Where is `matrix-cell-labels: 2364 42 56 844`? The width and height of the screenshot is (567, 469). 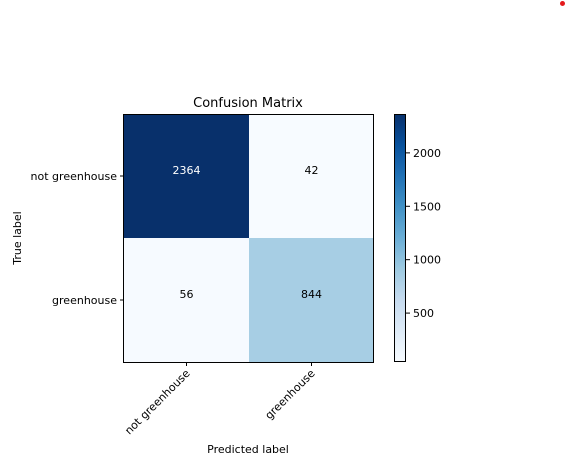
matrix-cell-labels: 2364 42 56 844 is located at coordinates (248, 232).